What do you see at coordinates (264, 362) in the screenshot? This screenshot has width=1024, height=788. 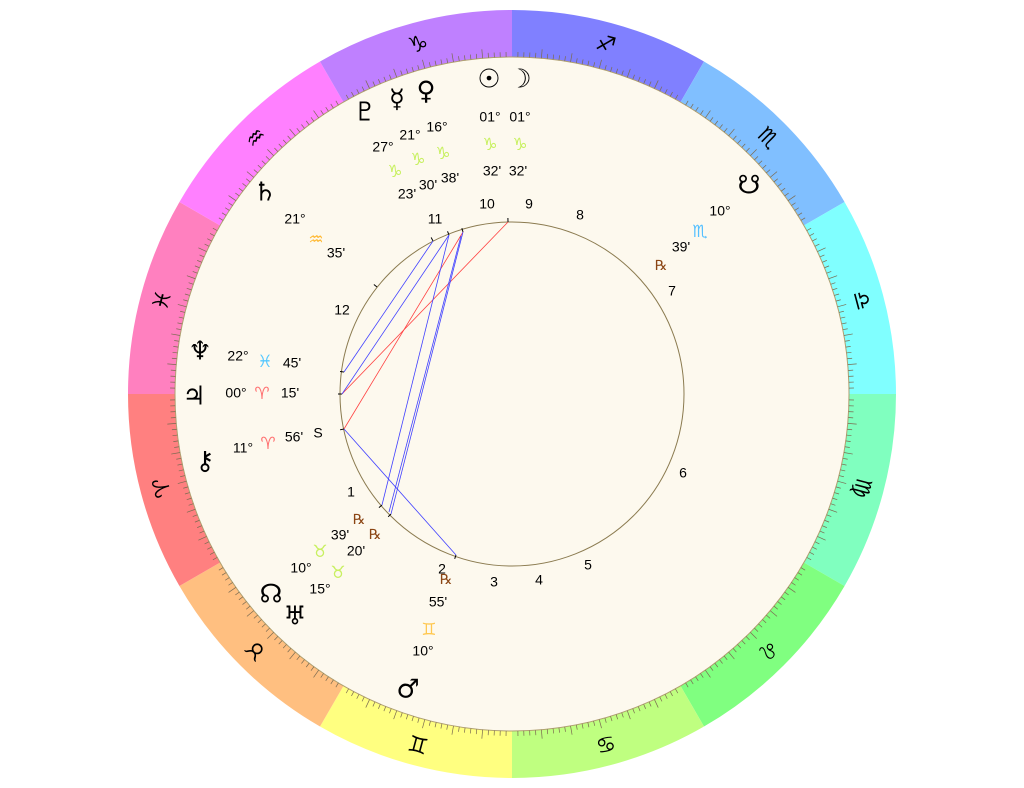 I see `zodiac-sign-icon: ♓︎` at bounding box center [264, 362].